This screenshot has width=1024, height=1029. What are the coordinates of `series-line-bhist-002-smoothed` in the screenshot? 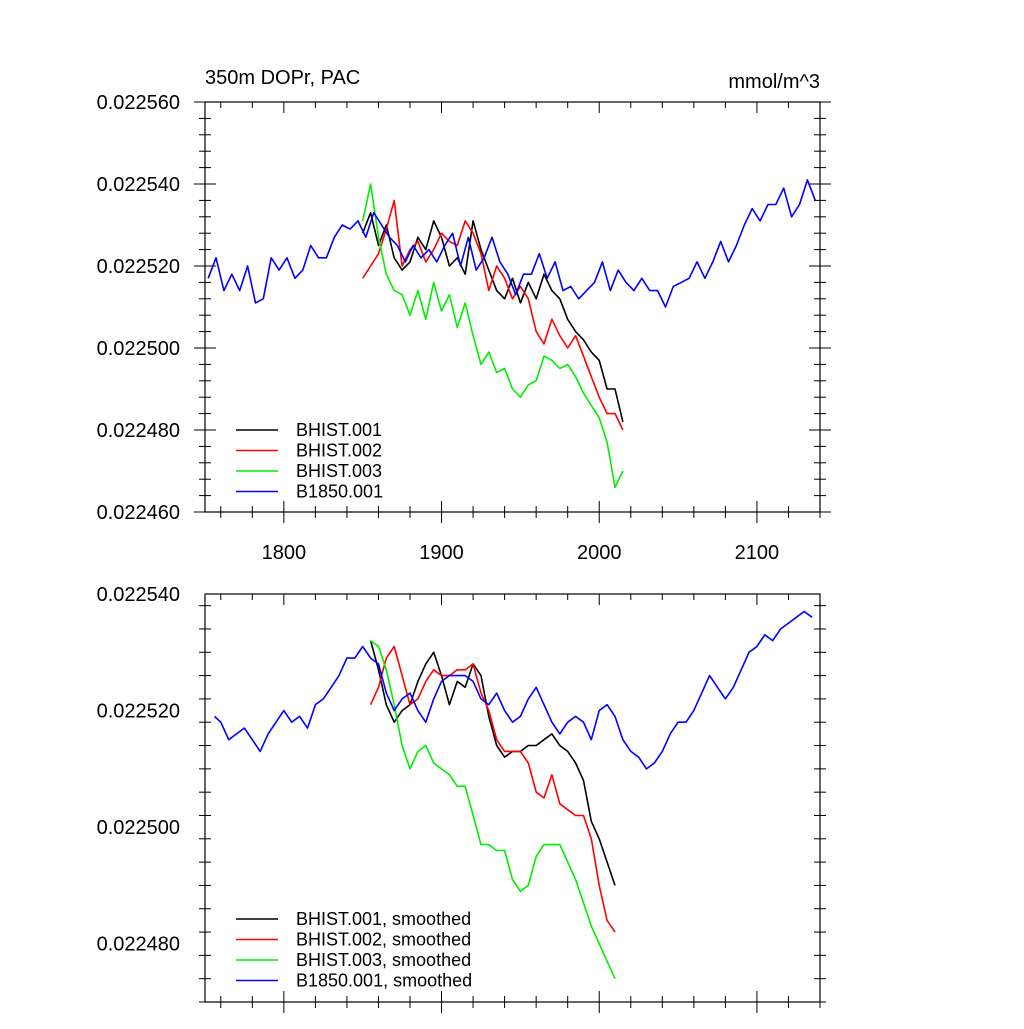 It's located at (492, 789).